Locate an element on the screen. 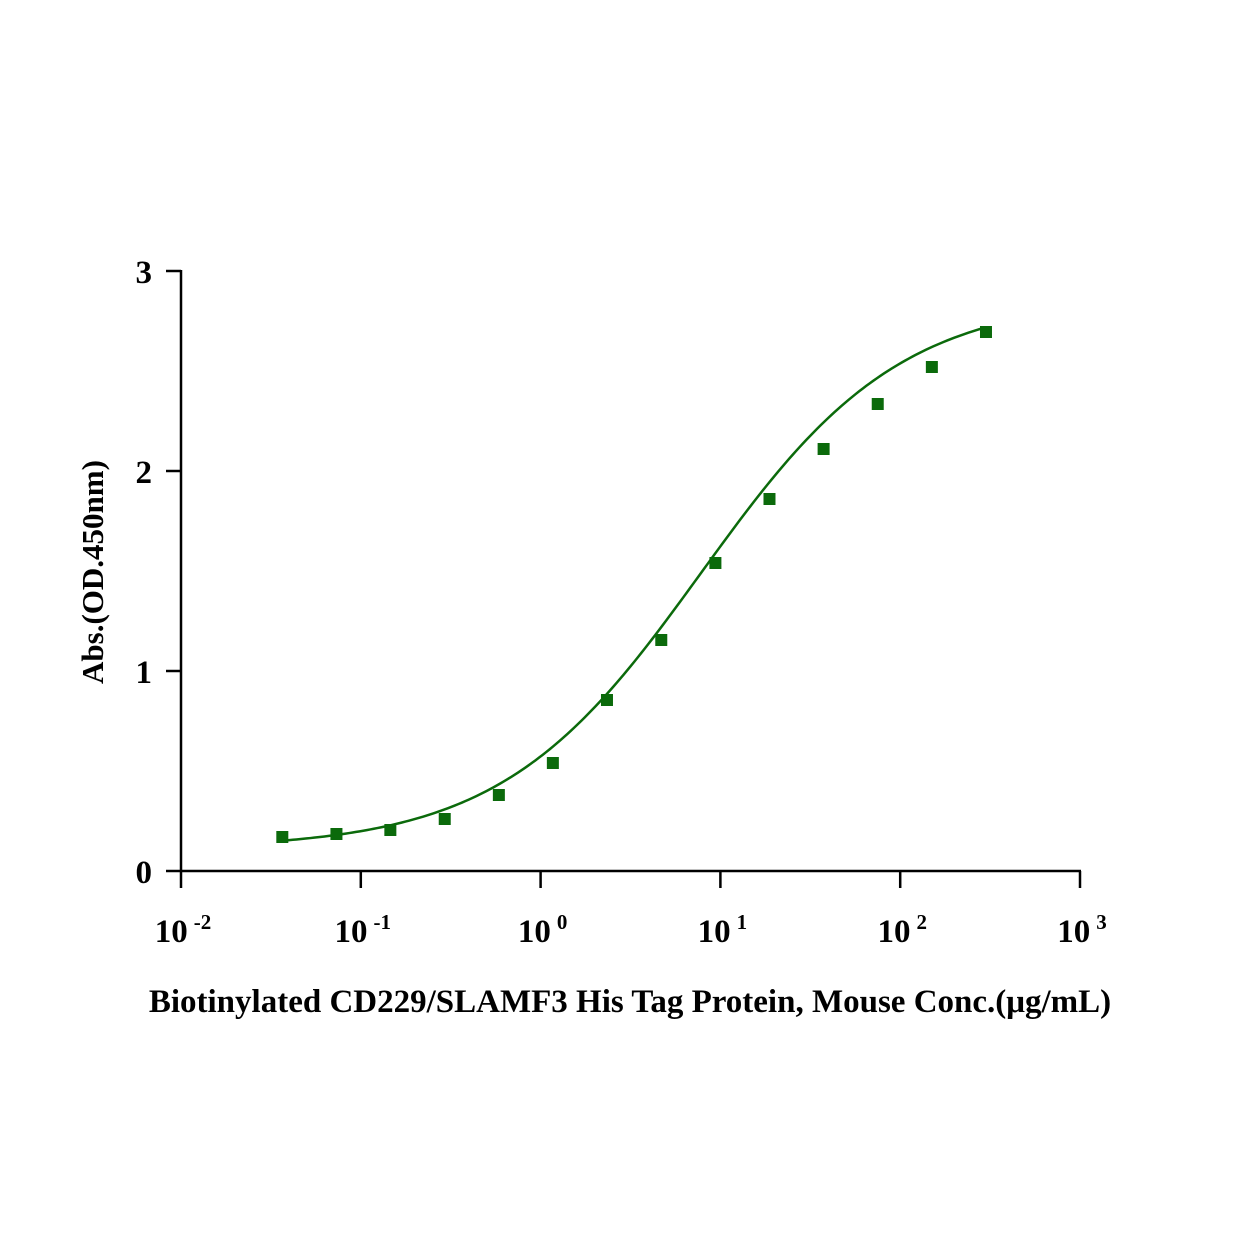  x-tick-label: 10 -1 is located at coordinates (363, 930).